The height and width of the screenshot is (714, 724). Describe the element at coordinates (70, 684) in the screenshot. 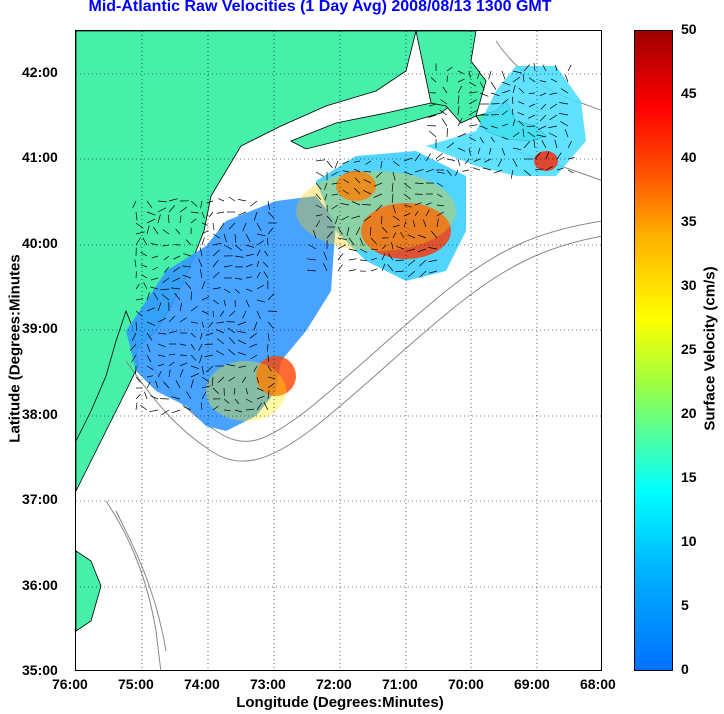

I see `x-tick-label: 76:00` at that location.